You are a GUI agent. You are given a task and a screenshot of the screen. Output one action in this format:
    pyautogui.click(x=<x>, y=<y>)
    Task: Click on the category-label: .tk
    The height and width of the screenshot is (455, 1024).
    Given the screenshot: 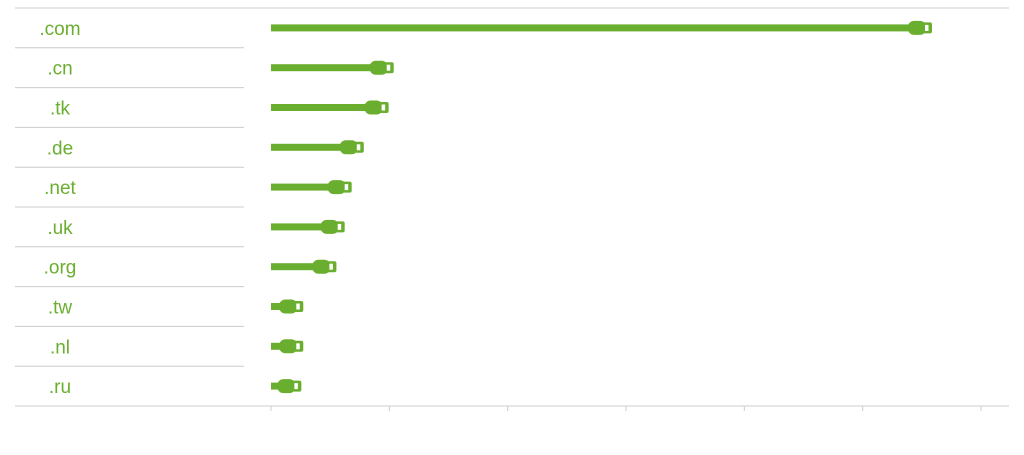 What is the action you would take?
    pyautogui.click(x=60, y=109)
    